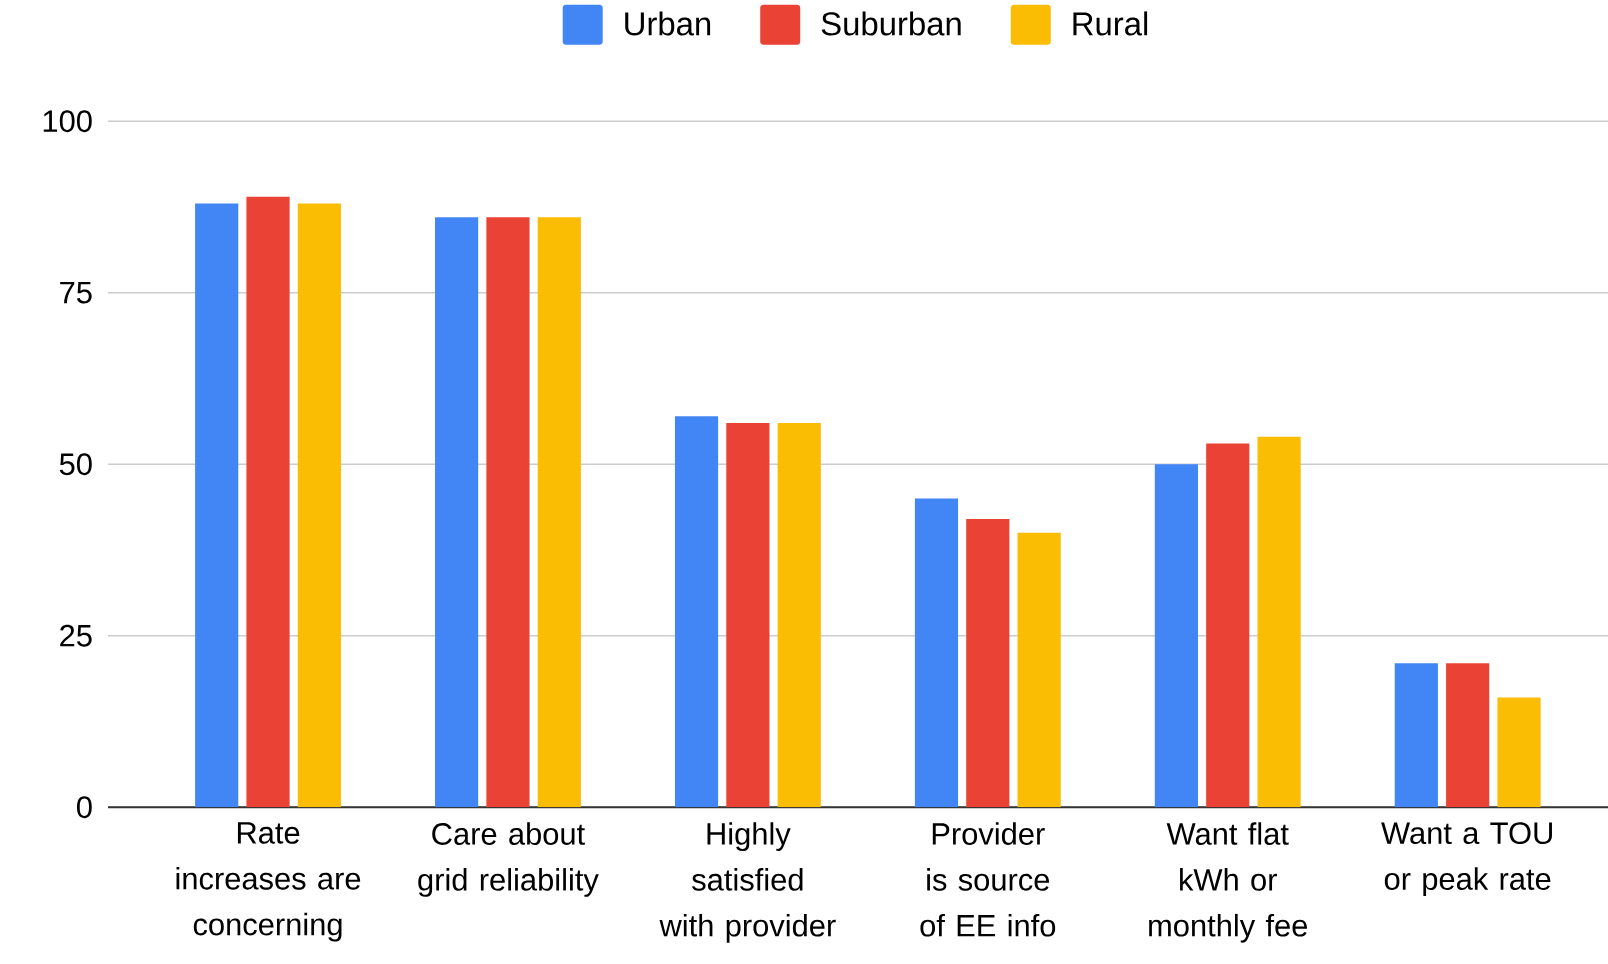  I want to click on x-tick-label: Provider is source of EE info, so click(988, 879).